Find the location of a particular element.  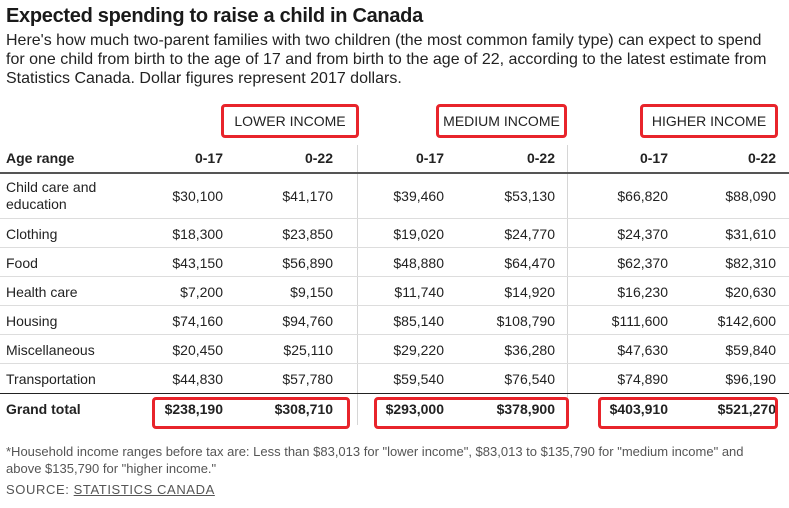

column-header-lower-0-22: 0-22 is located at coordinates (318, 158).